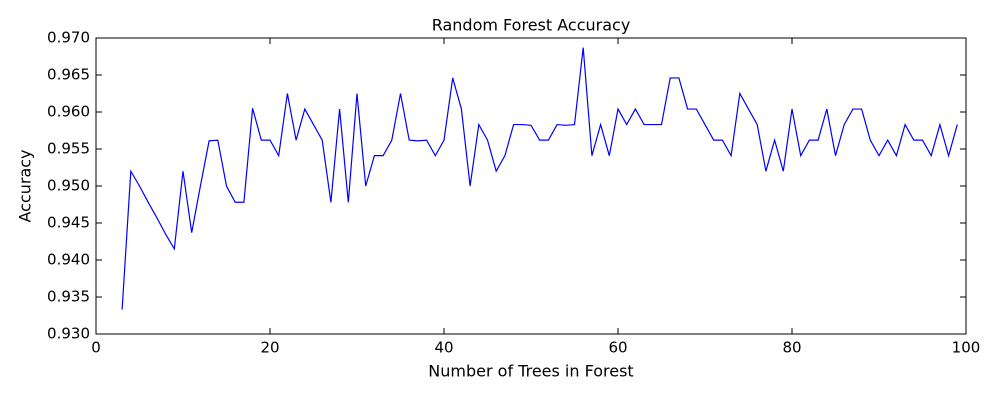  What do you see at coordinates (68, 38) in the screenshot?
I see `y-tick-label: 0.970` at bounding box center [68, 38].